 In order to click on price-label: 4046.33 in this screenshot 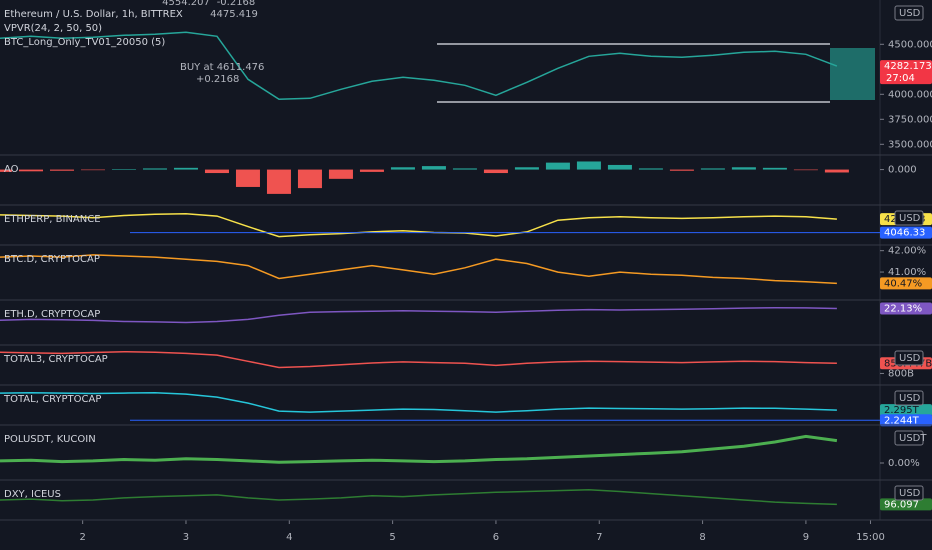, I will do `click(904, 233)`.